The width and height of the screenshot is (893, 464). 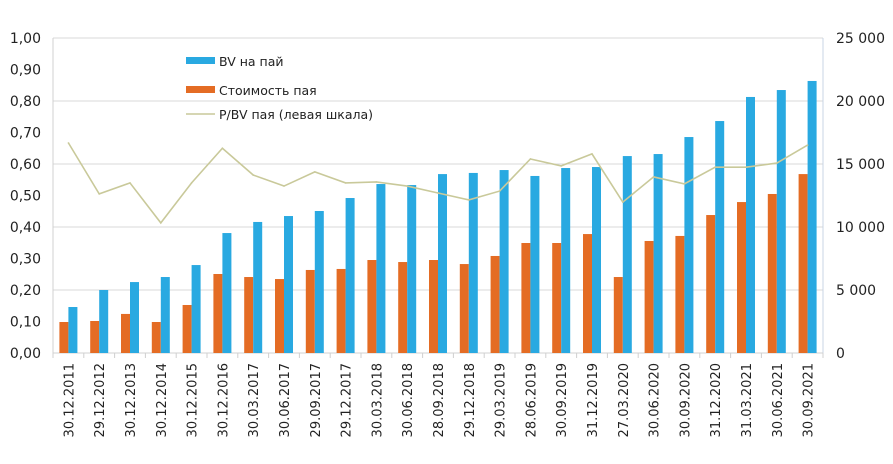 What do you see at coordinates (296, 114) in the screenshot?
I see `legend-label: P/BV пая (левая шкала)` at bounding box center [296, 114].